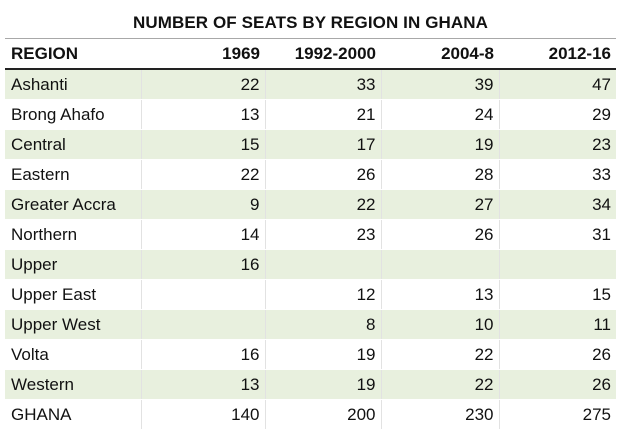  I want to click on total-2012-16: 275, so click(557, 414).